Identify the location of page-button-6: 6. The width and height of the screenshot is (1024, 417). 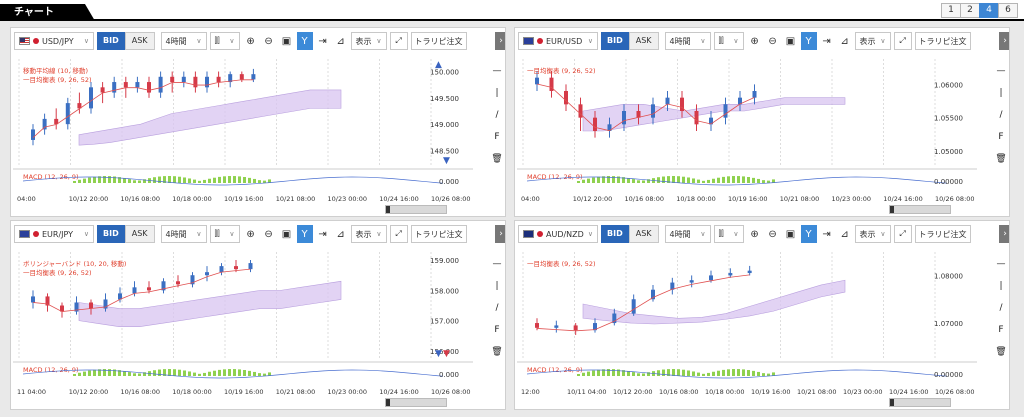
(1008, 10).